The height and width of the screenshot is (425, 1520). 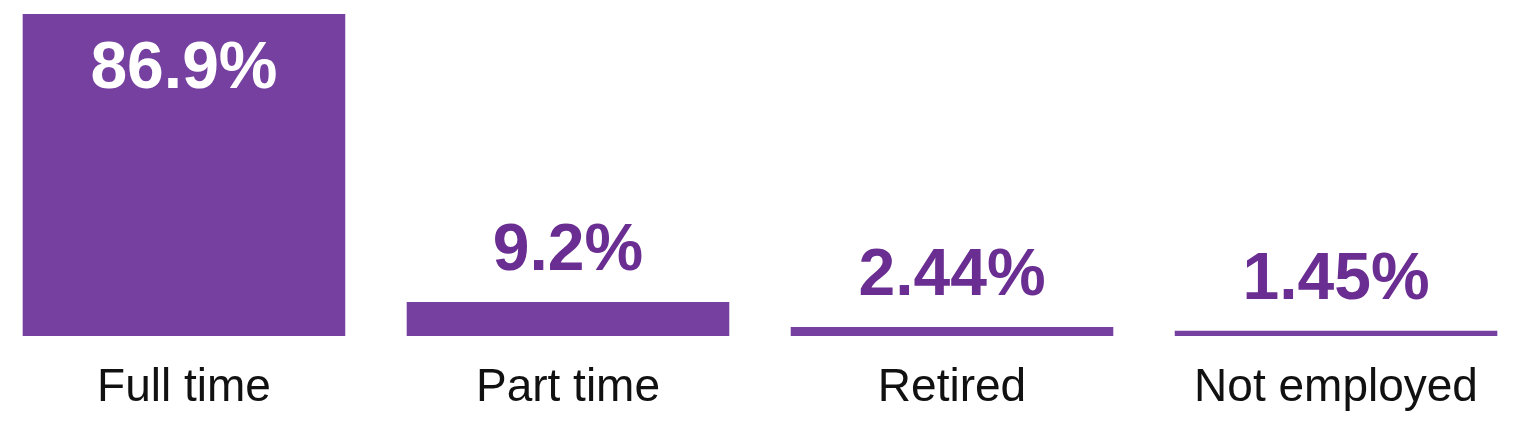 What do you see at coordinates (568, 246) in the screenshot?
I see `data-label: 9.2%` at bounding box center [568, 246].